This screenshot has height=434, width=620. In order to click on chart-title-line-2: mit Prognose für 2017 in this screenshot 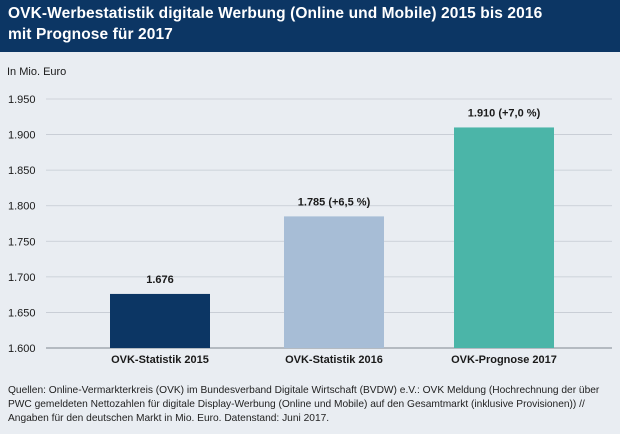, I will do `click(90, 34)`.